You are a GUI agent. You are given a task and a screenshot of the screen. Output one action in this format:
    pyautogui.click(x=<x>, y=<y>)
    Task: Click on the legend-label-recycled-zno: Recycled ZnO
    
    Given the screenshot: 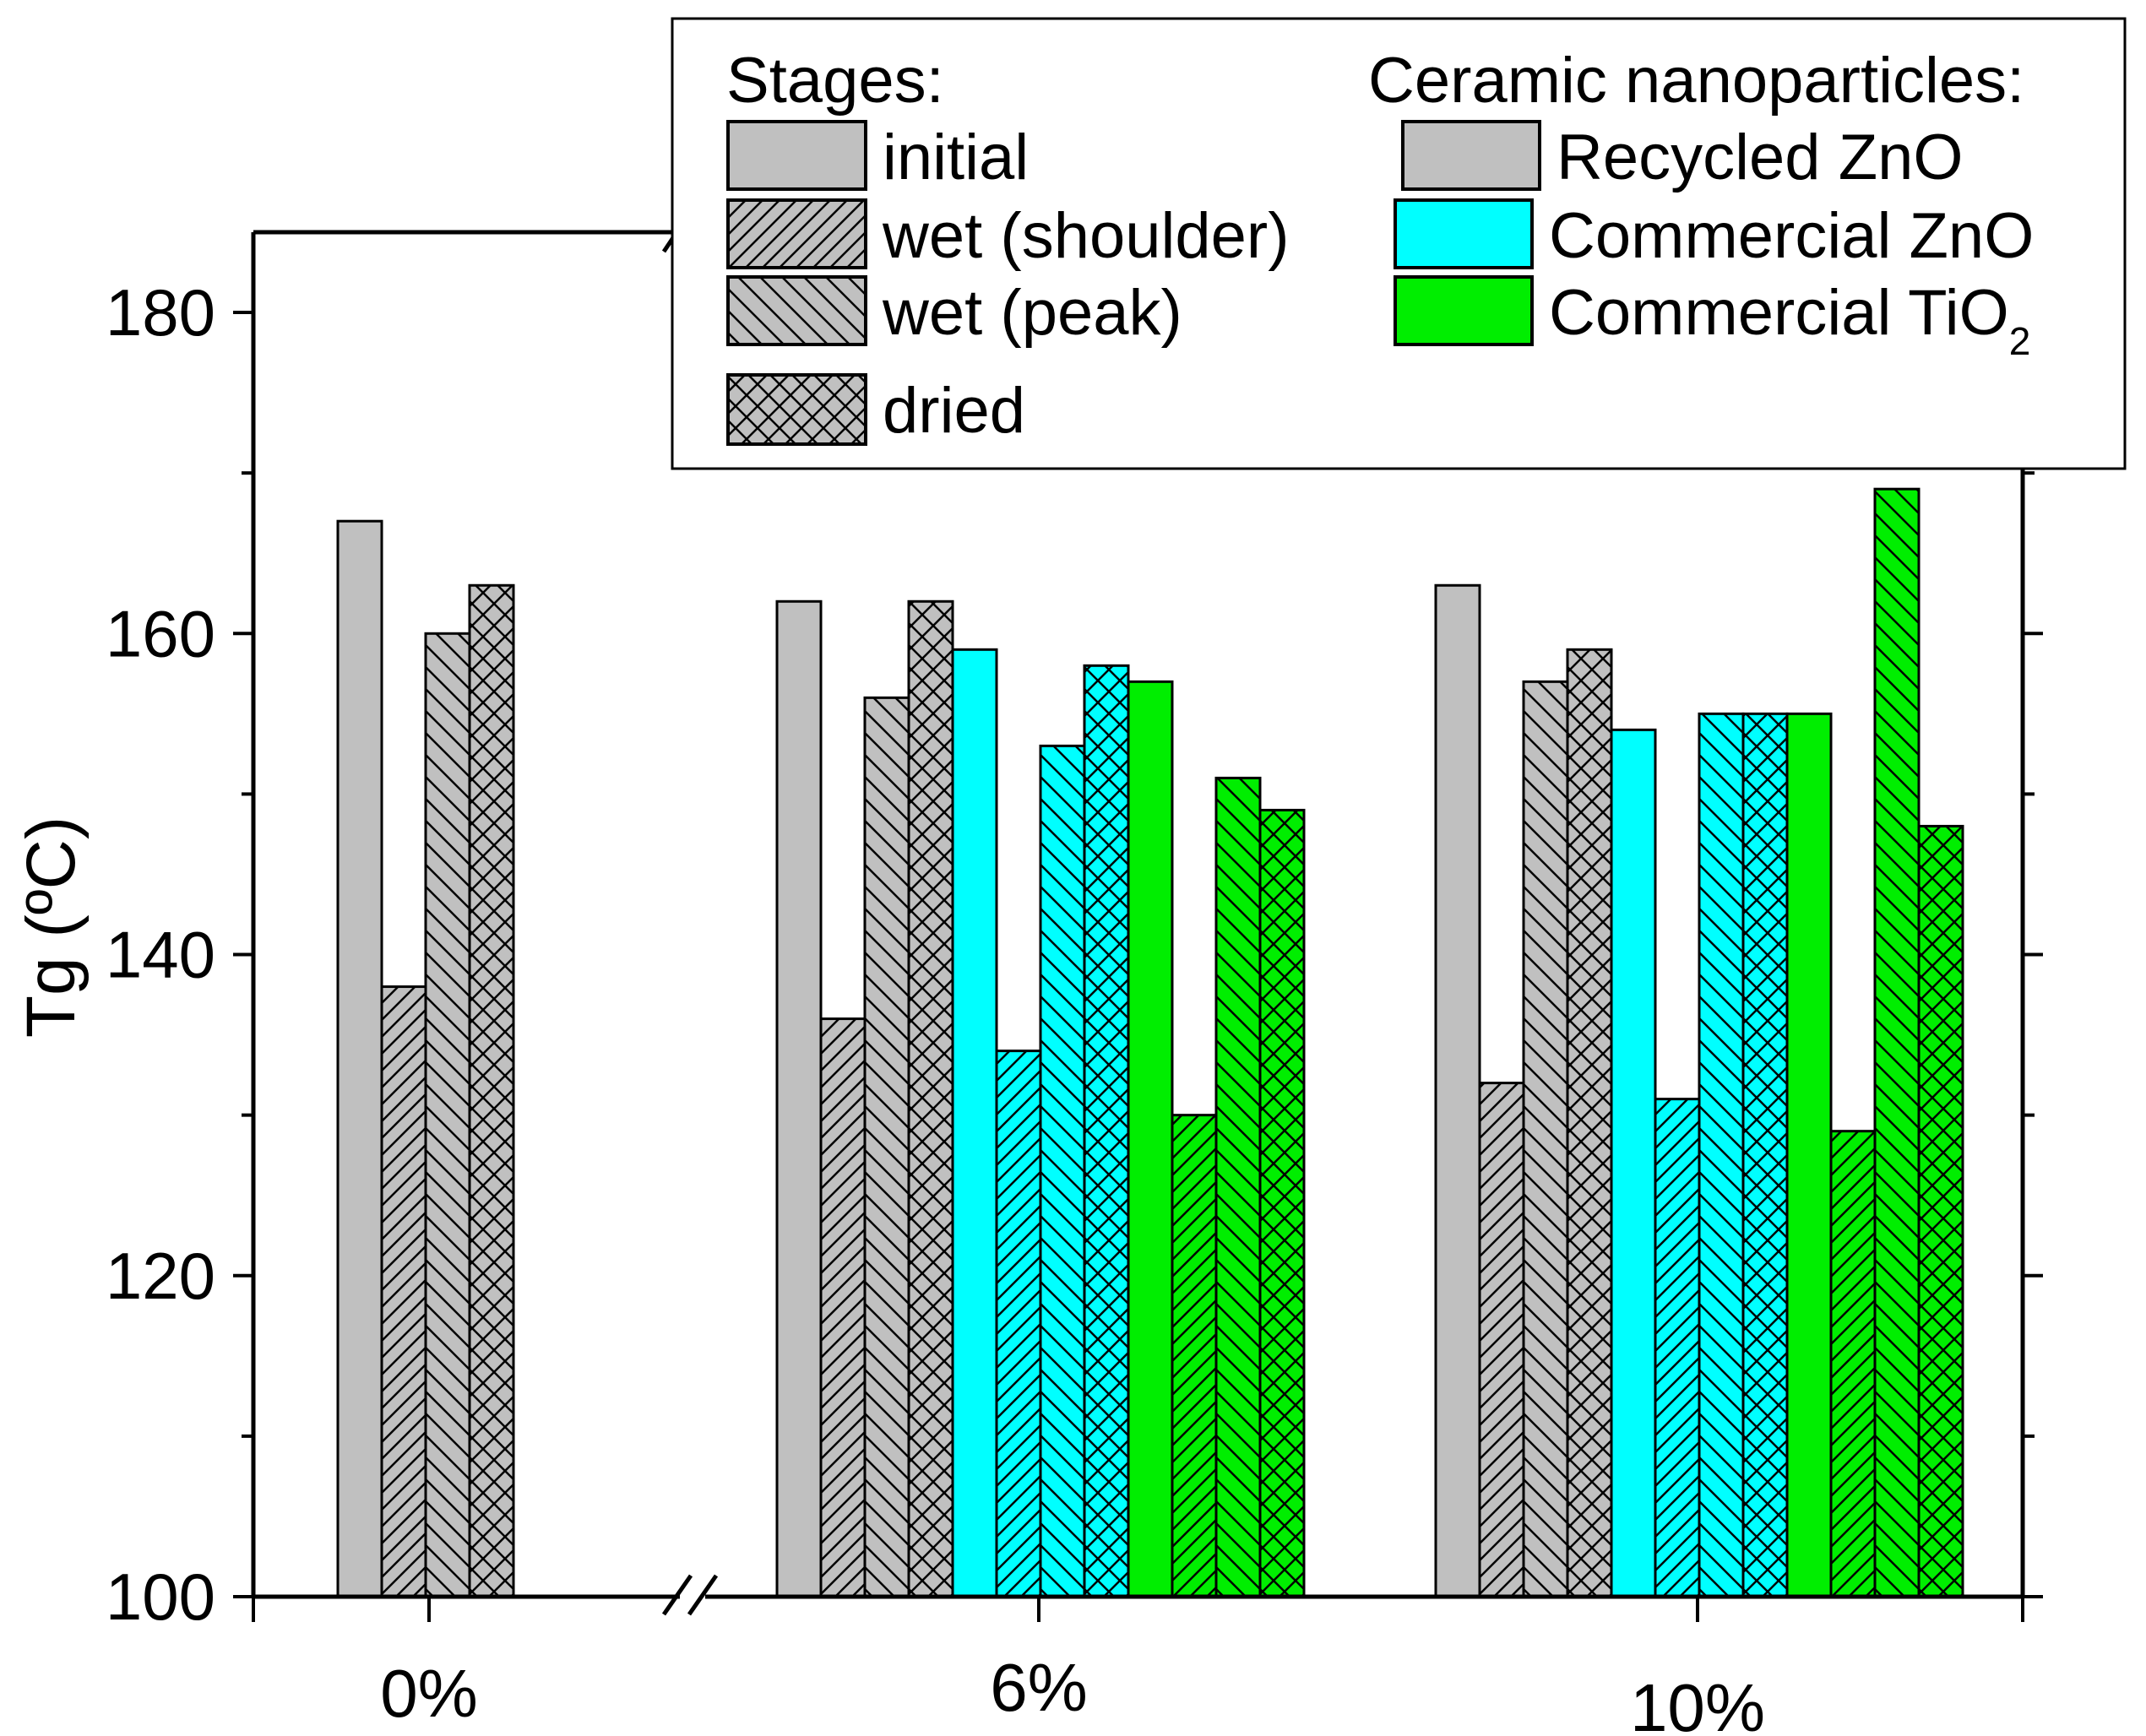 What is the action you would take?
    pyautogui.click(x=1761, y=158)
    